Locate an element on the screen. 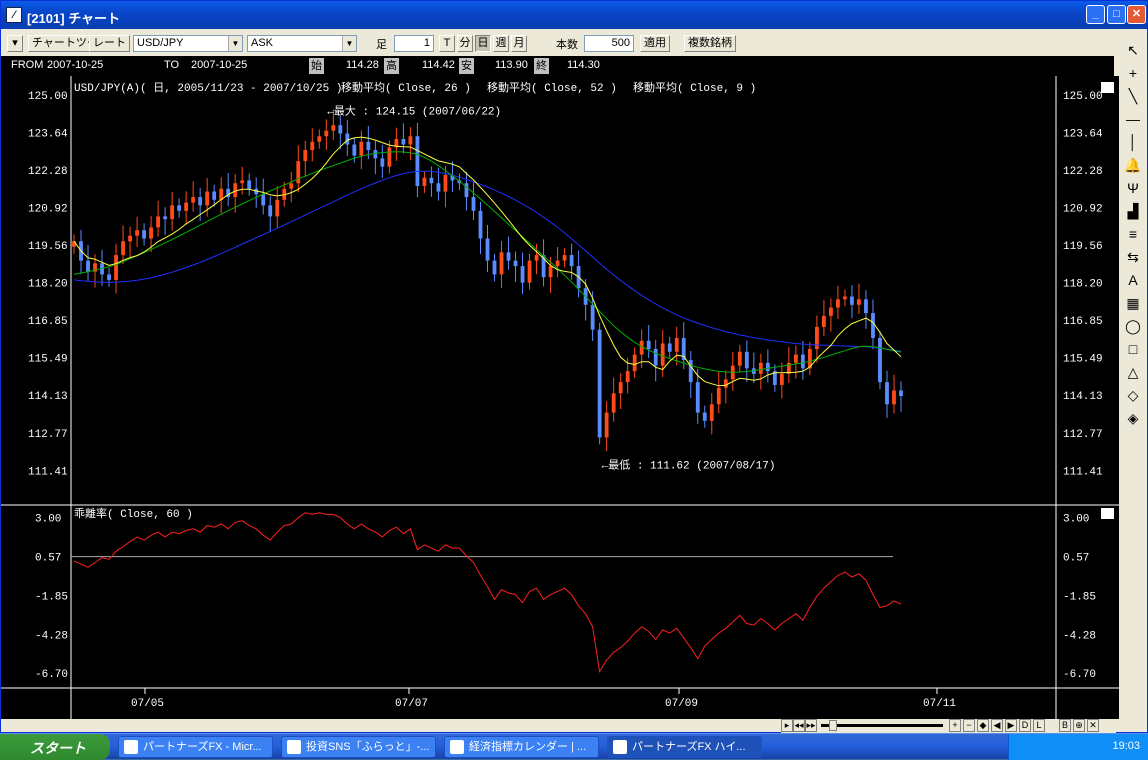 The height and width of the screenshot is (760, 1148). ytick-right-label: 116.85 is located at coordinates (1083, 322).